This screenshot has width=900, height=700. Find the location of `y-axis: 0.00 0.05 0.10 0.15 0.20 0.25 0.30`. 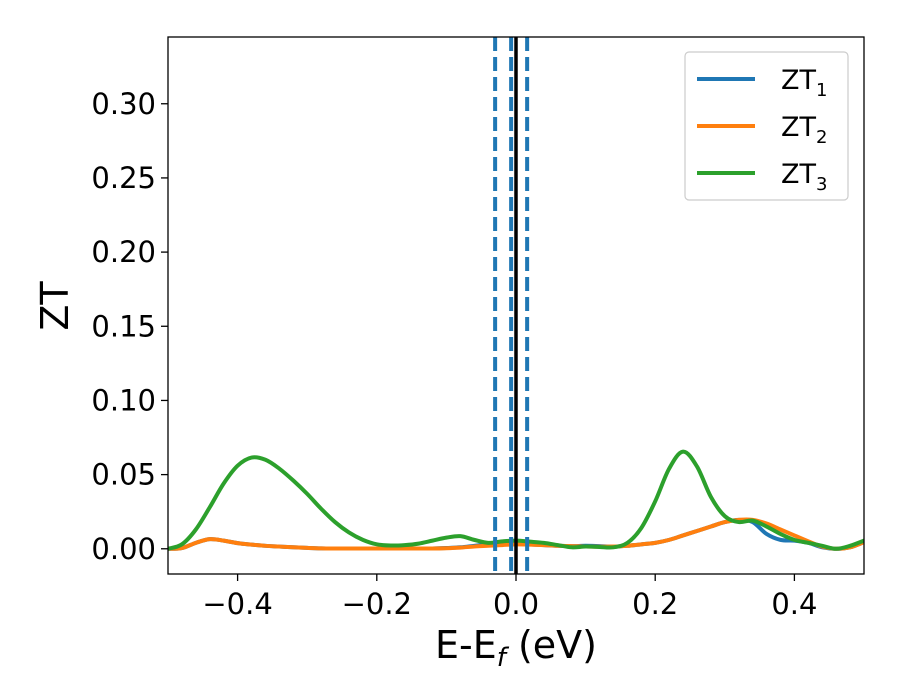

y-axis: 0.00 0.05 0.10 0.15 0.20 0.25 0.30 is located at coordinates (129, 326).